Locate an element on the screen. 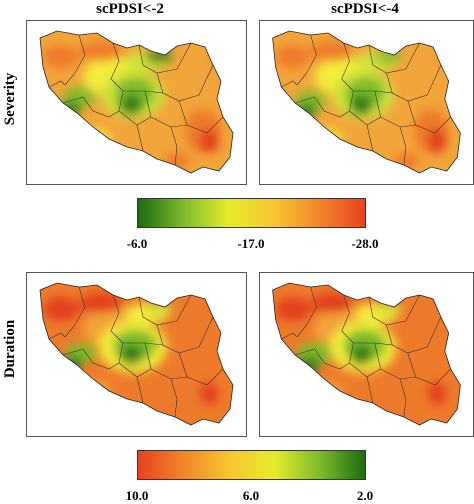 The width and height of the screenshot is (474, 504). column-title-1: scPDSI<-2 is located at coordinates (130, 9).